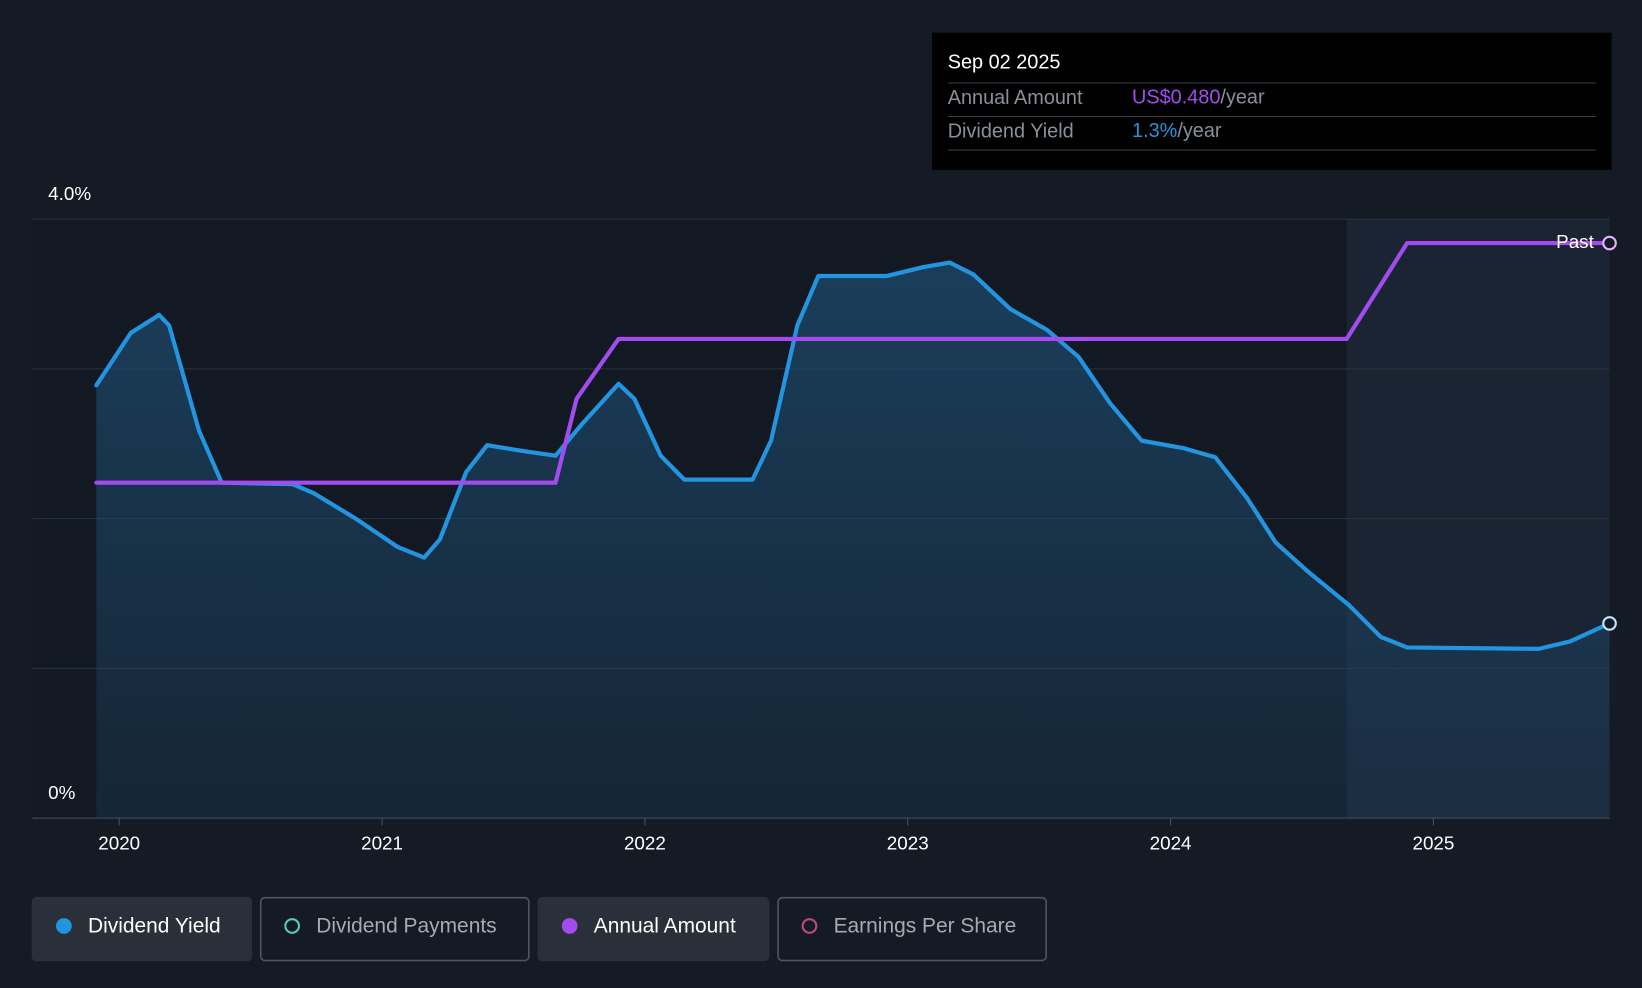 The width and height of the screenshot is (1642, 988). What do you see at coordinates (1171, 842) in the screenshot?
I see `x-tick-label: 2024` at bounding box center [1171, 842].